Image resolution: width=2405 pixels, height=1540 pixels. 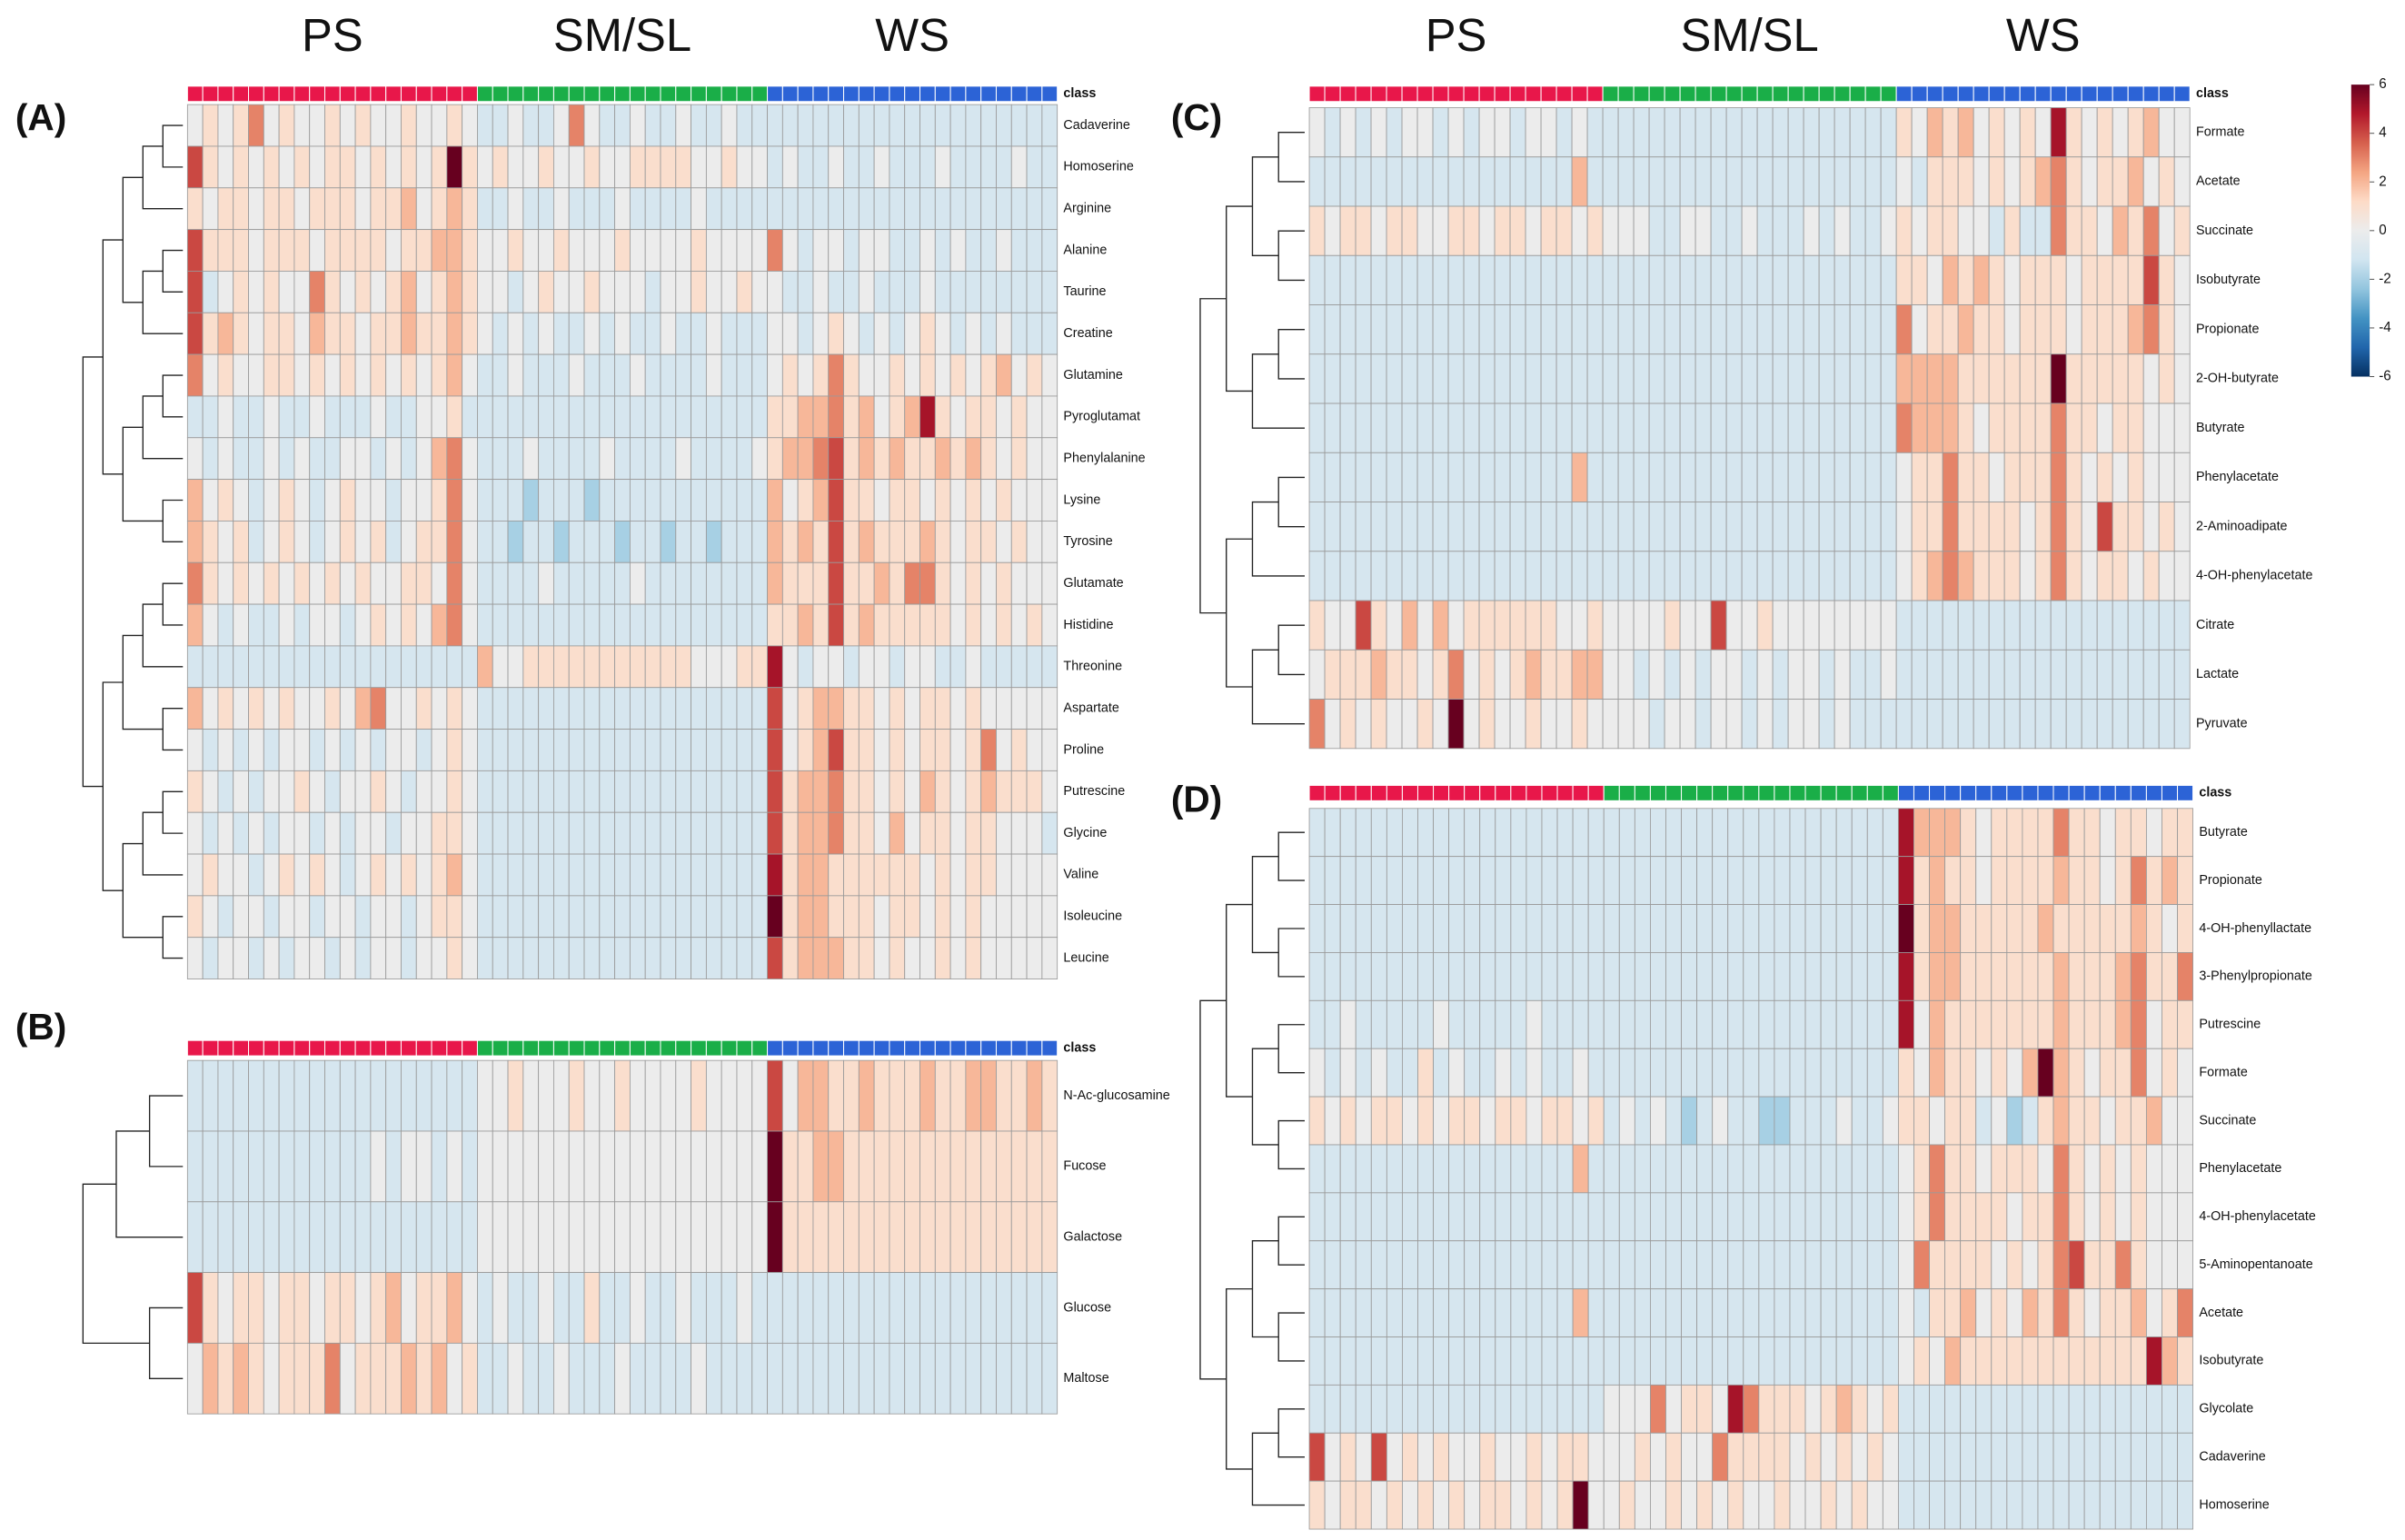 What do you see at coordinates (2383, 133) in the screenshot?
I see `colorbar-label: 4` at bounding box center [2383, 133].